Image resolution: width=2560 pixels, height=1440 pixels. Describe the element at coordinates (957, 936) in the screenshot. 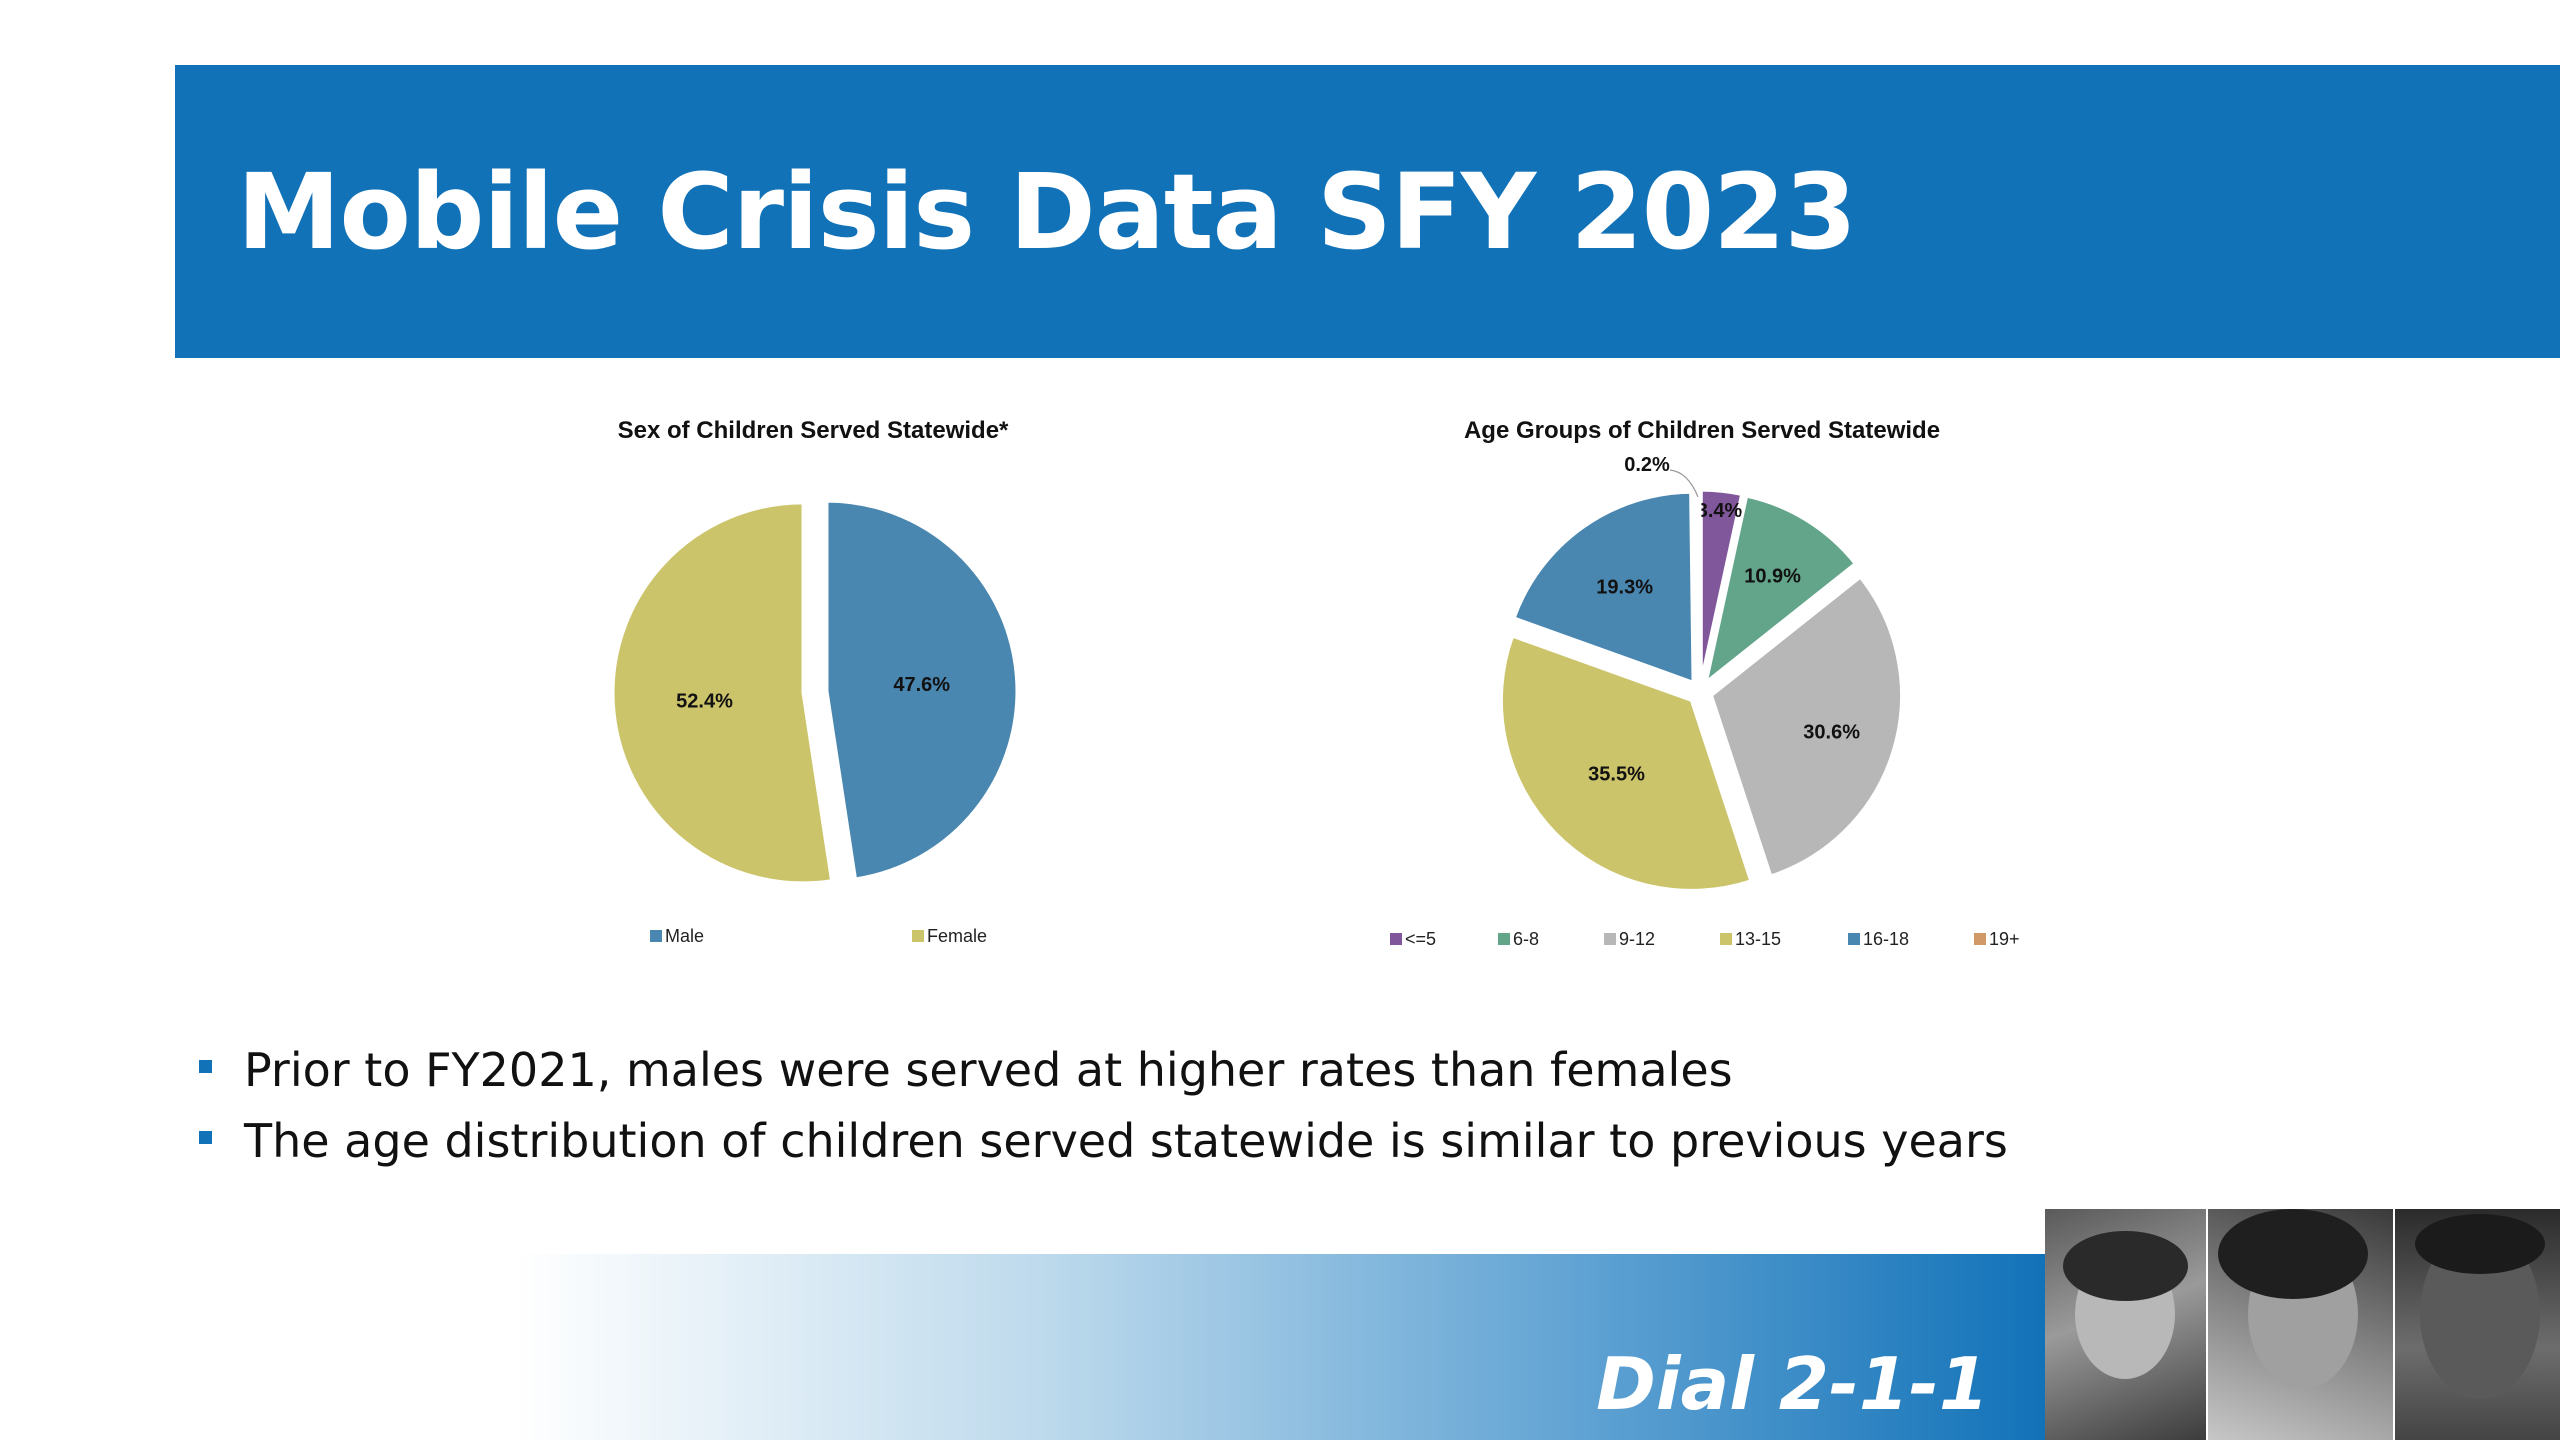

I see `legend-label-female: Female` at that location.